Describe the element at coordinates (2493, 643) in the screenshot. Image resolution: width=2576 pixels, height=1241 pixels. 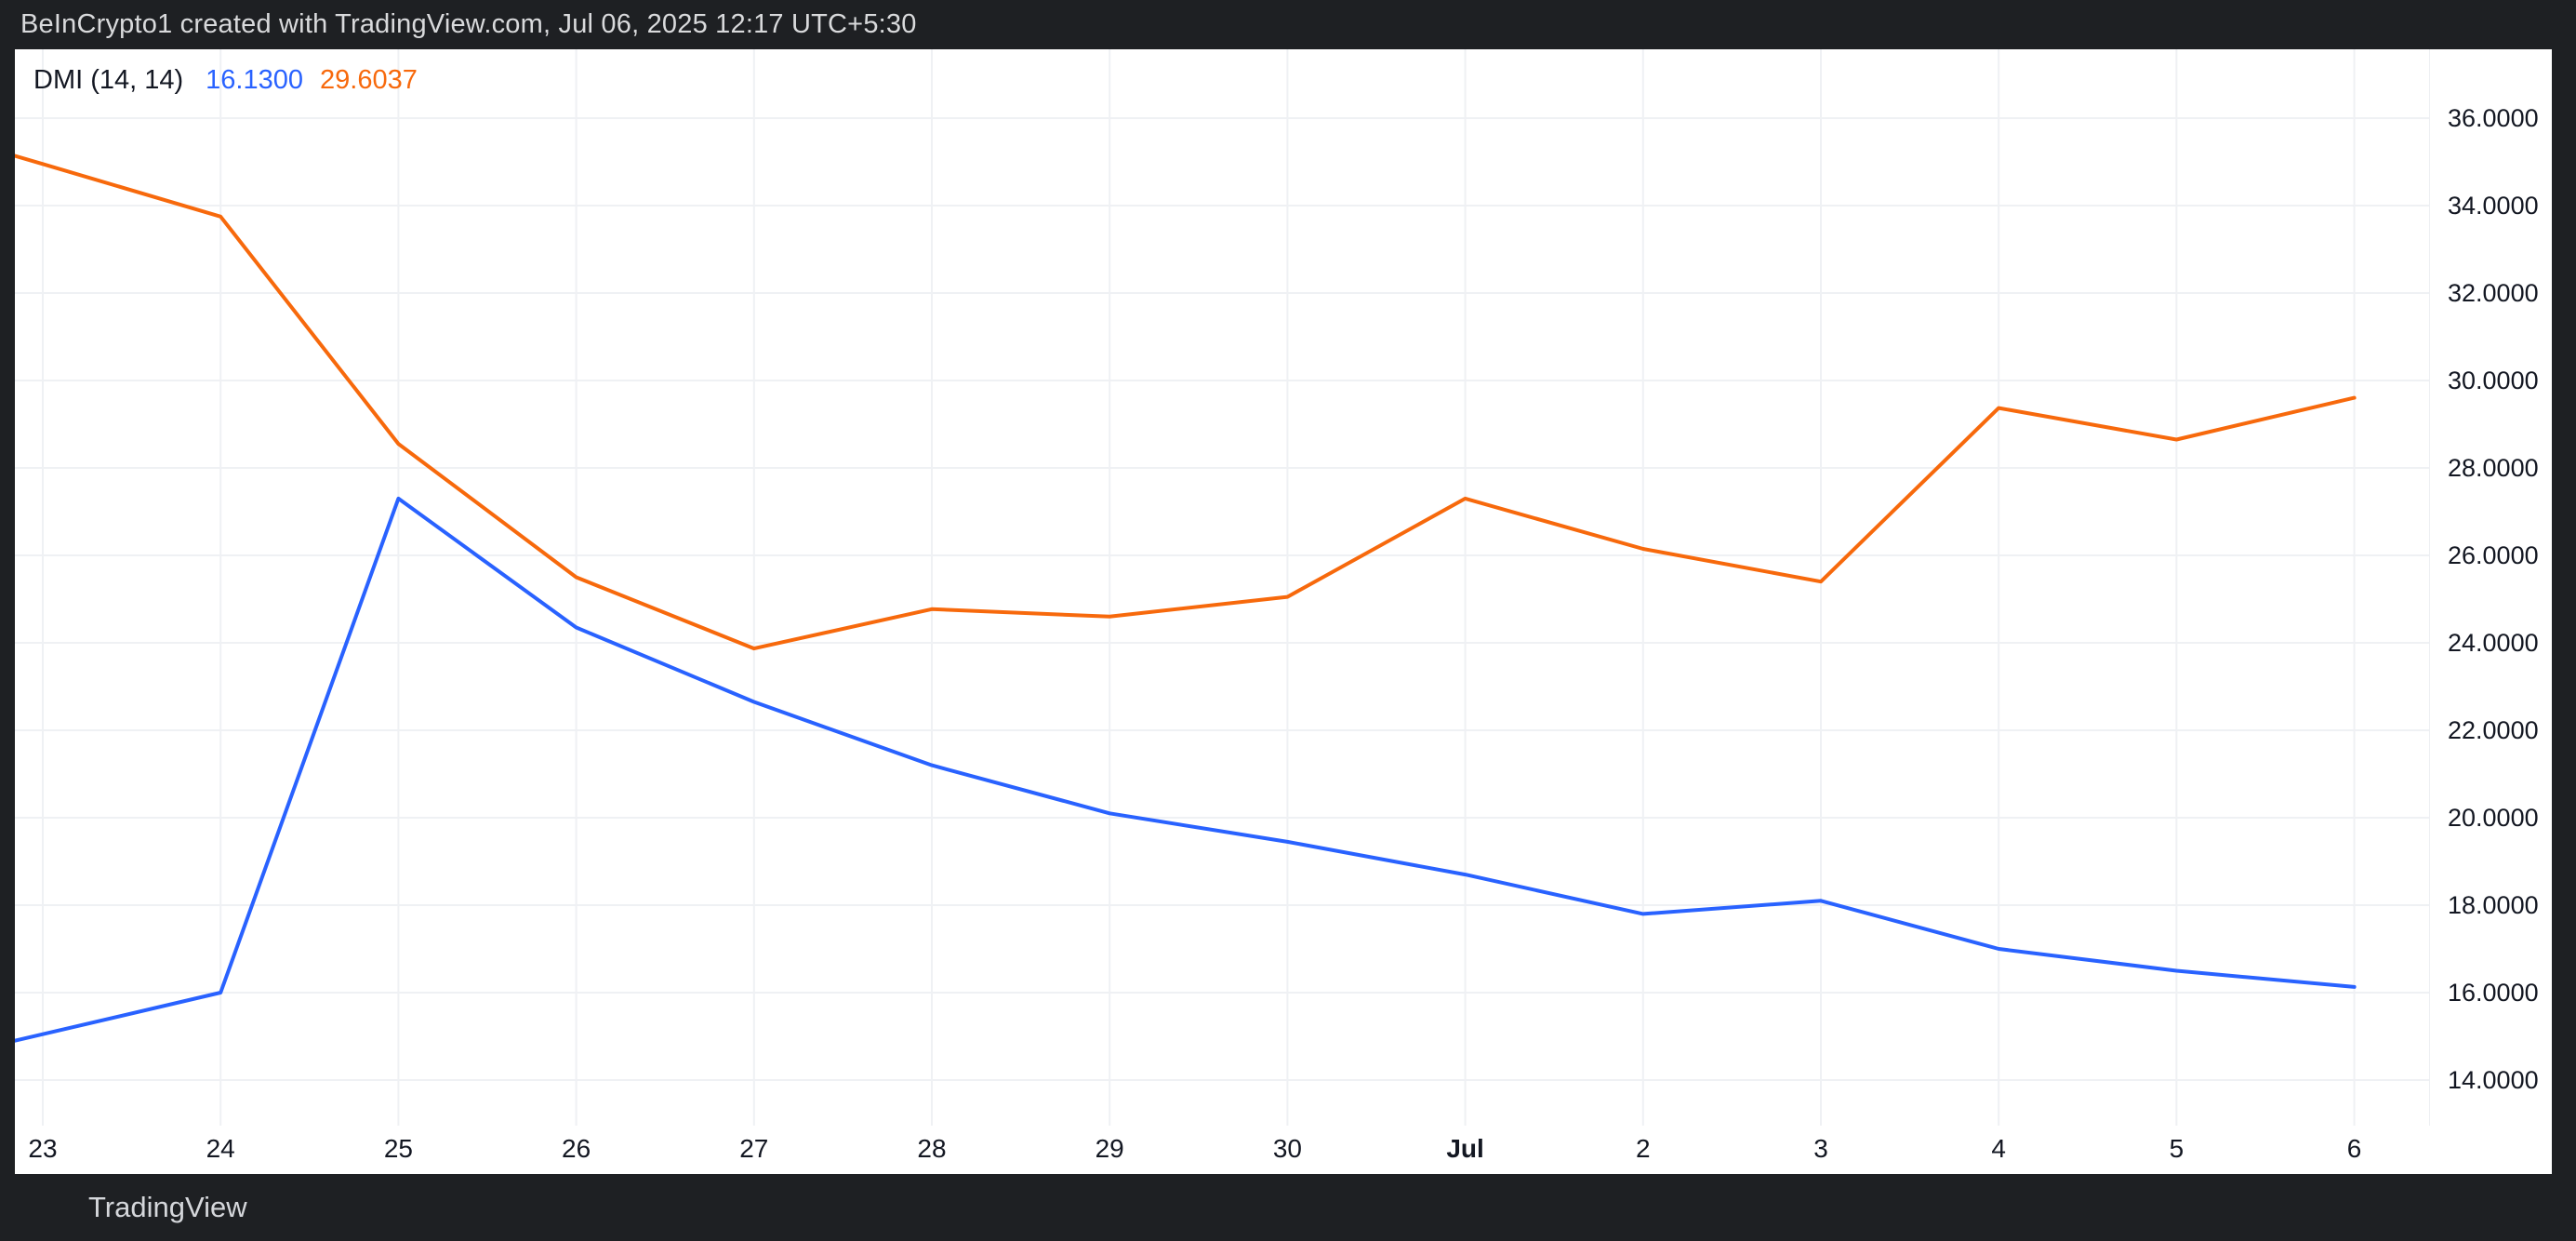
I see `y-axis-label: 24.0000` at that location.